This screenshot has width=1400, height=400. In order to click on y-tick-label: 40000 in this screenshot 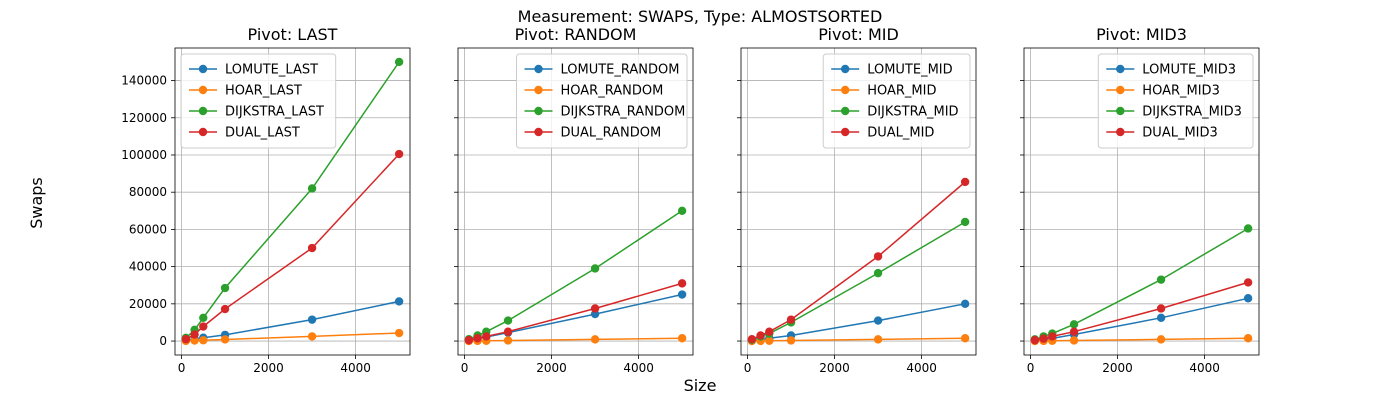, I will do `click(148, 267)`.